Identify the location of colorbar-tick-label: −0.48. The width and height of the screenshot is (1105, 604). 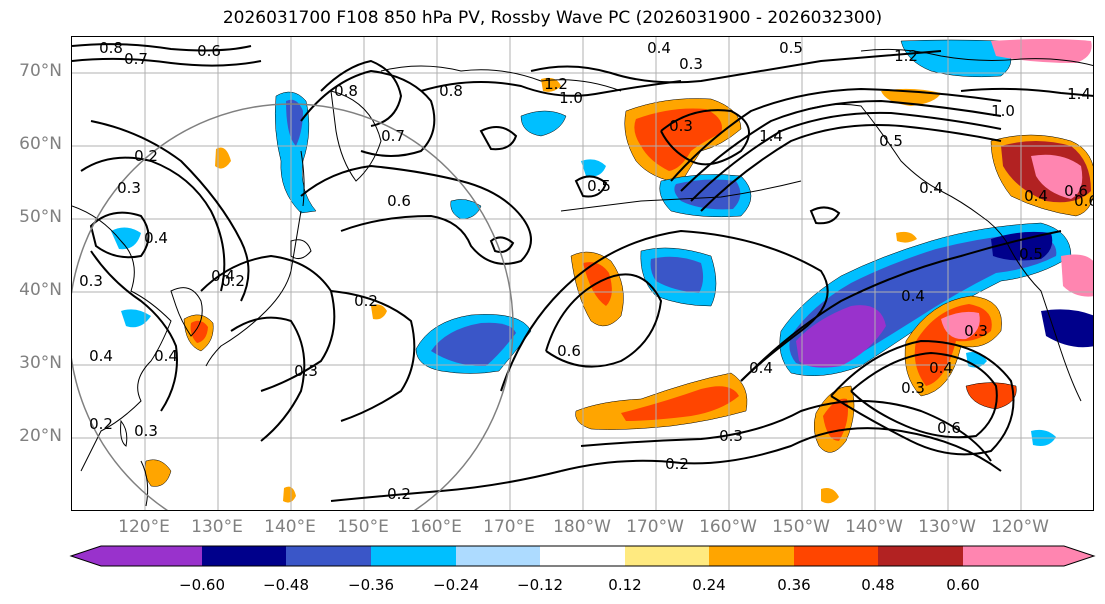
(286, 585).